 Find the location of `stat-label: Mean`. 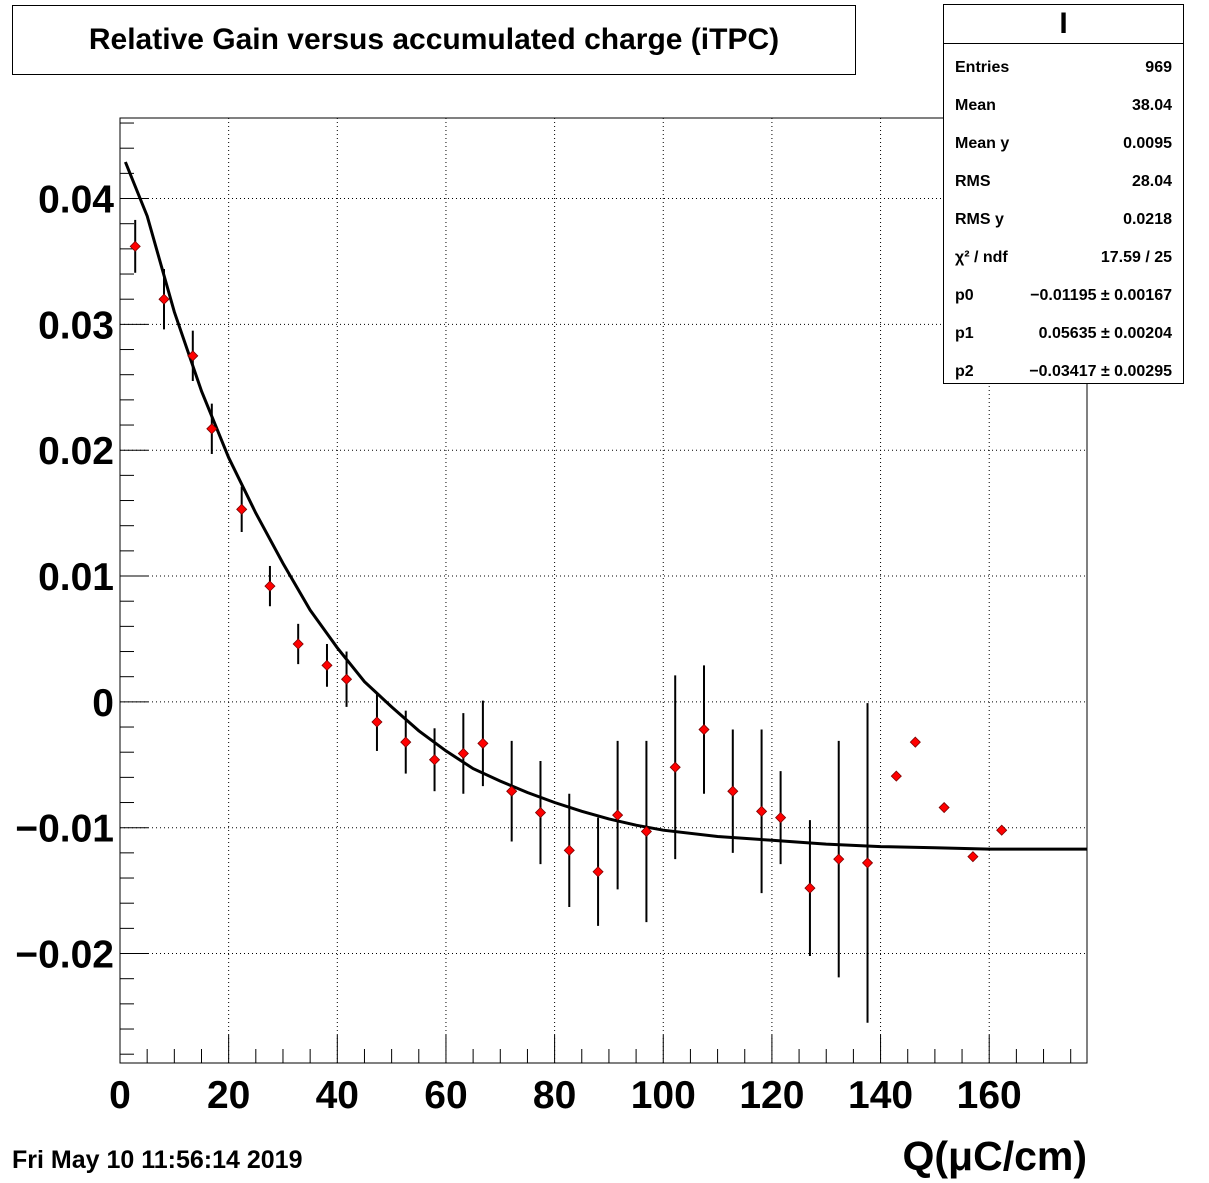

stat-label: Mean is located at coordinates (975, 105).